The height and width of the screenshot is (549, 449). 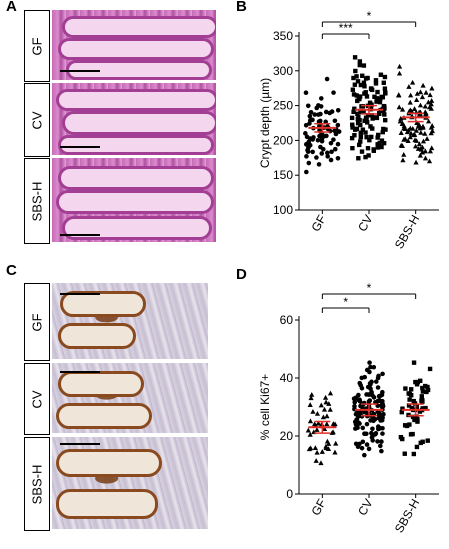 I want to click on y-tick-label: 0, so click(x=289, y=494).